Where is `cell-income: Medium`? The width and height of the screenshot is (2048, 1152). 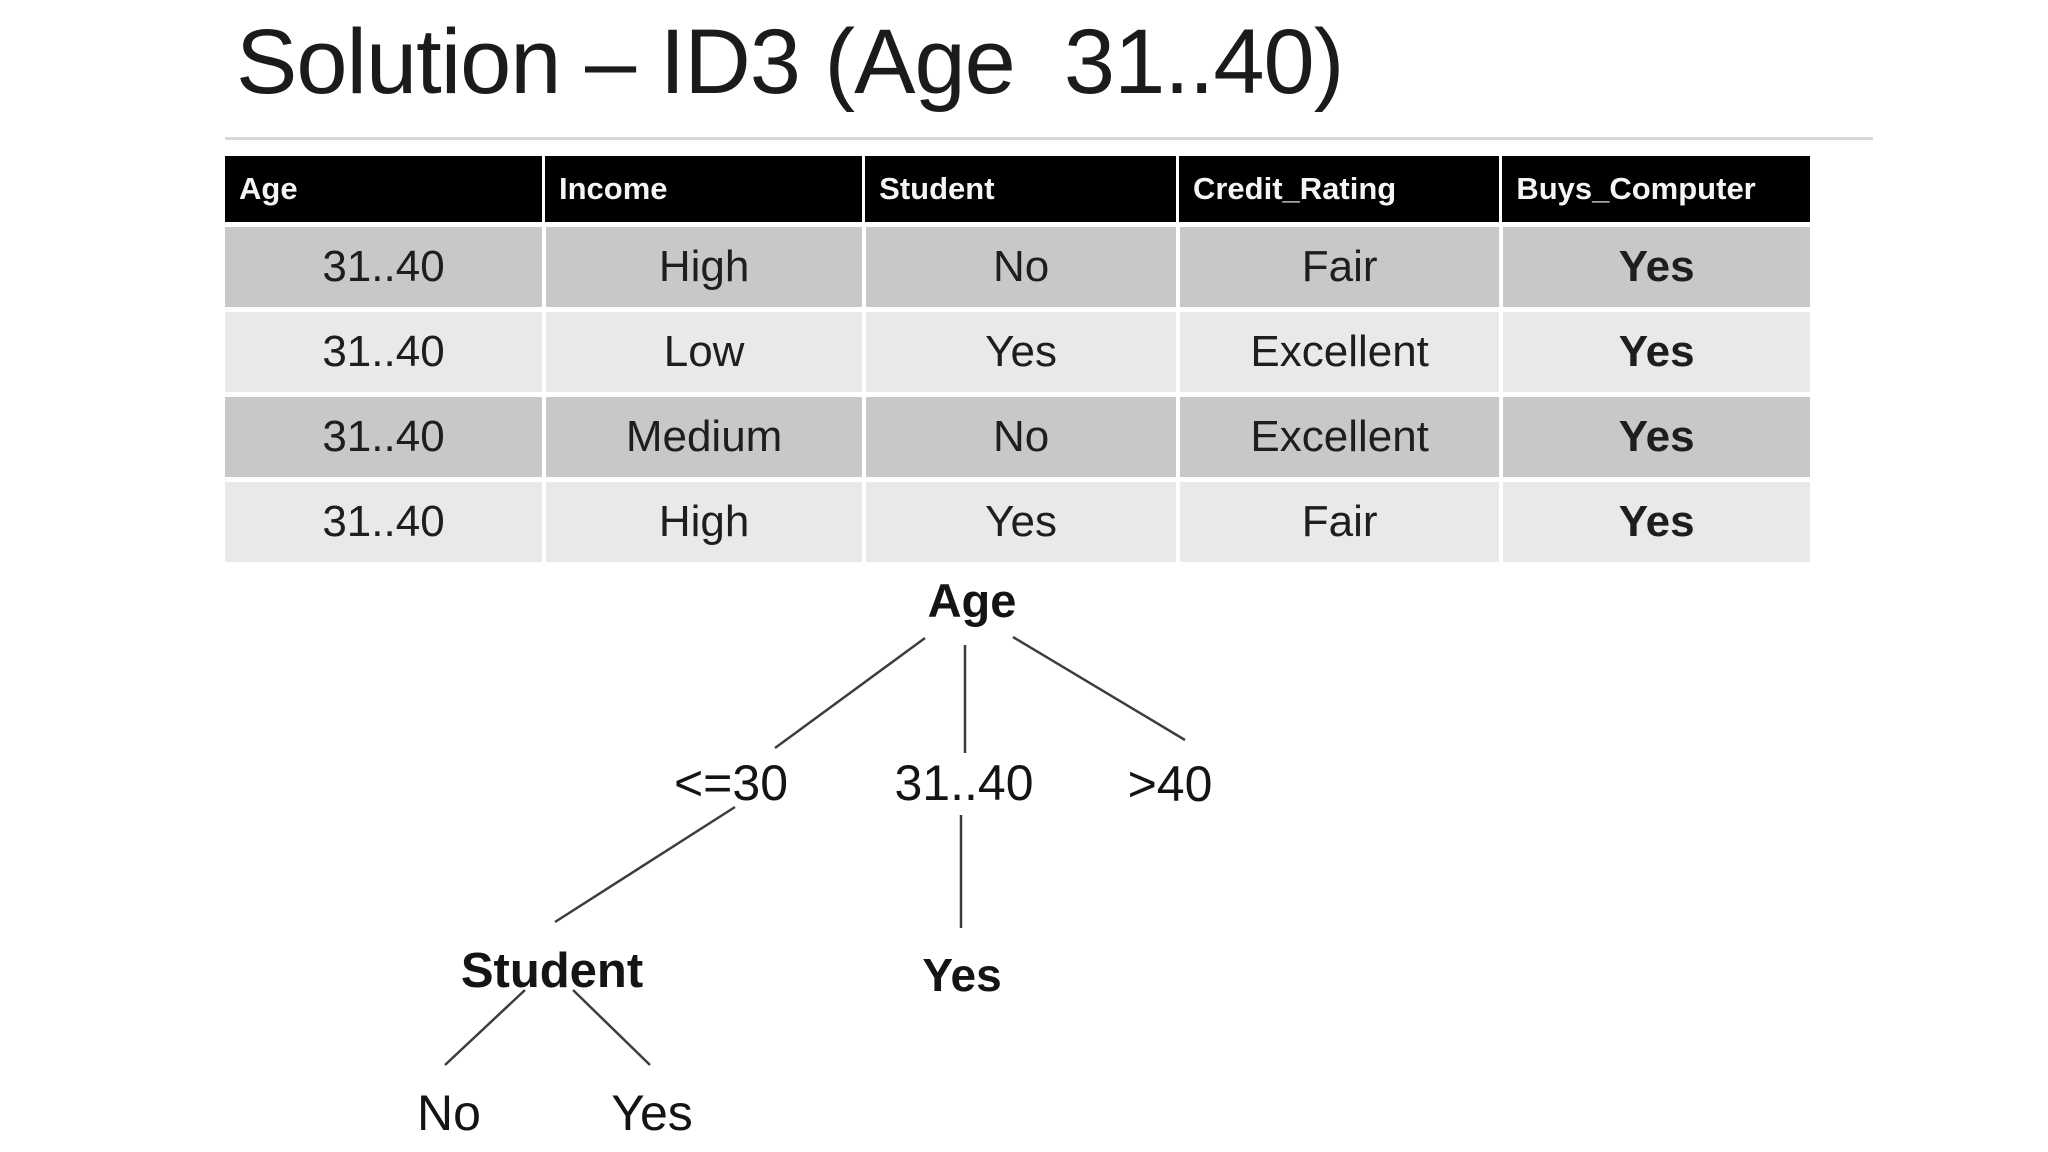
cell-income: Medium is located at coordinates (702, 437).